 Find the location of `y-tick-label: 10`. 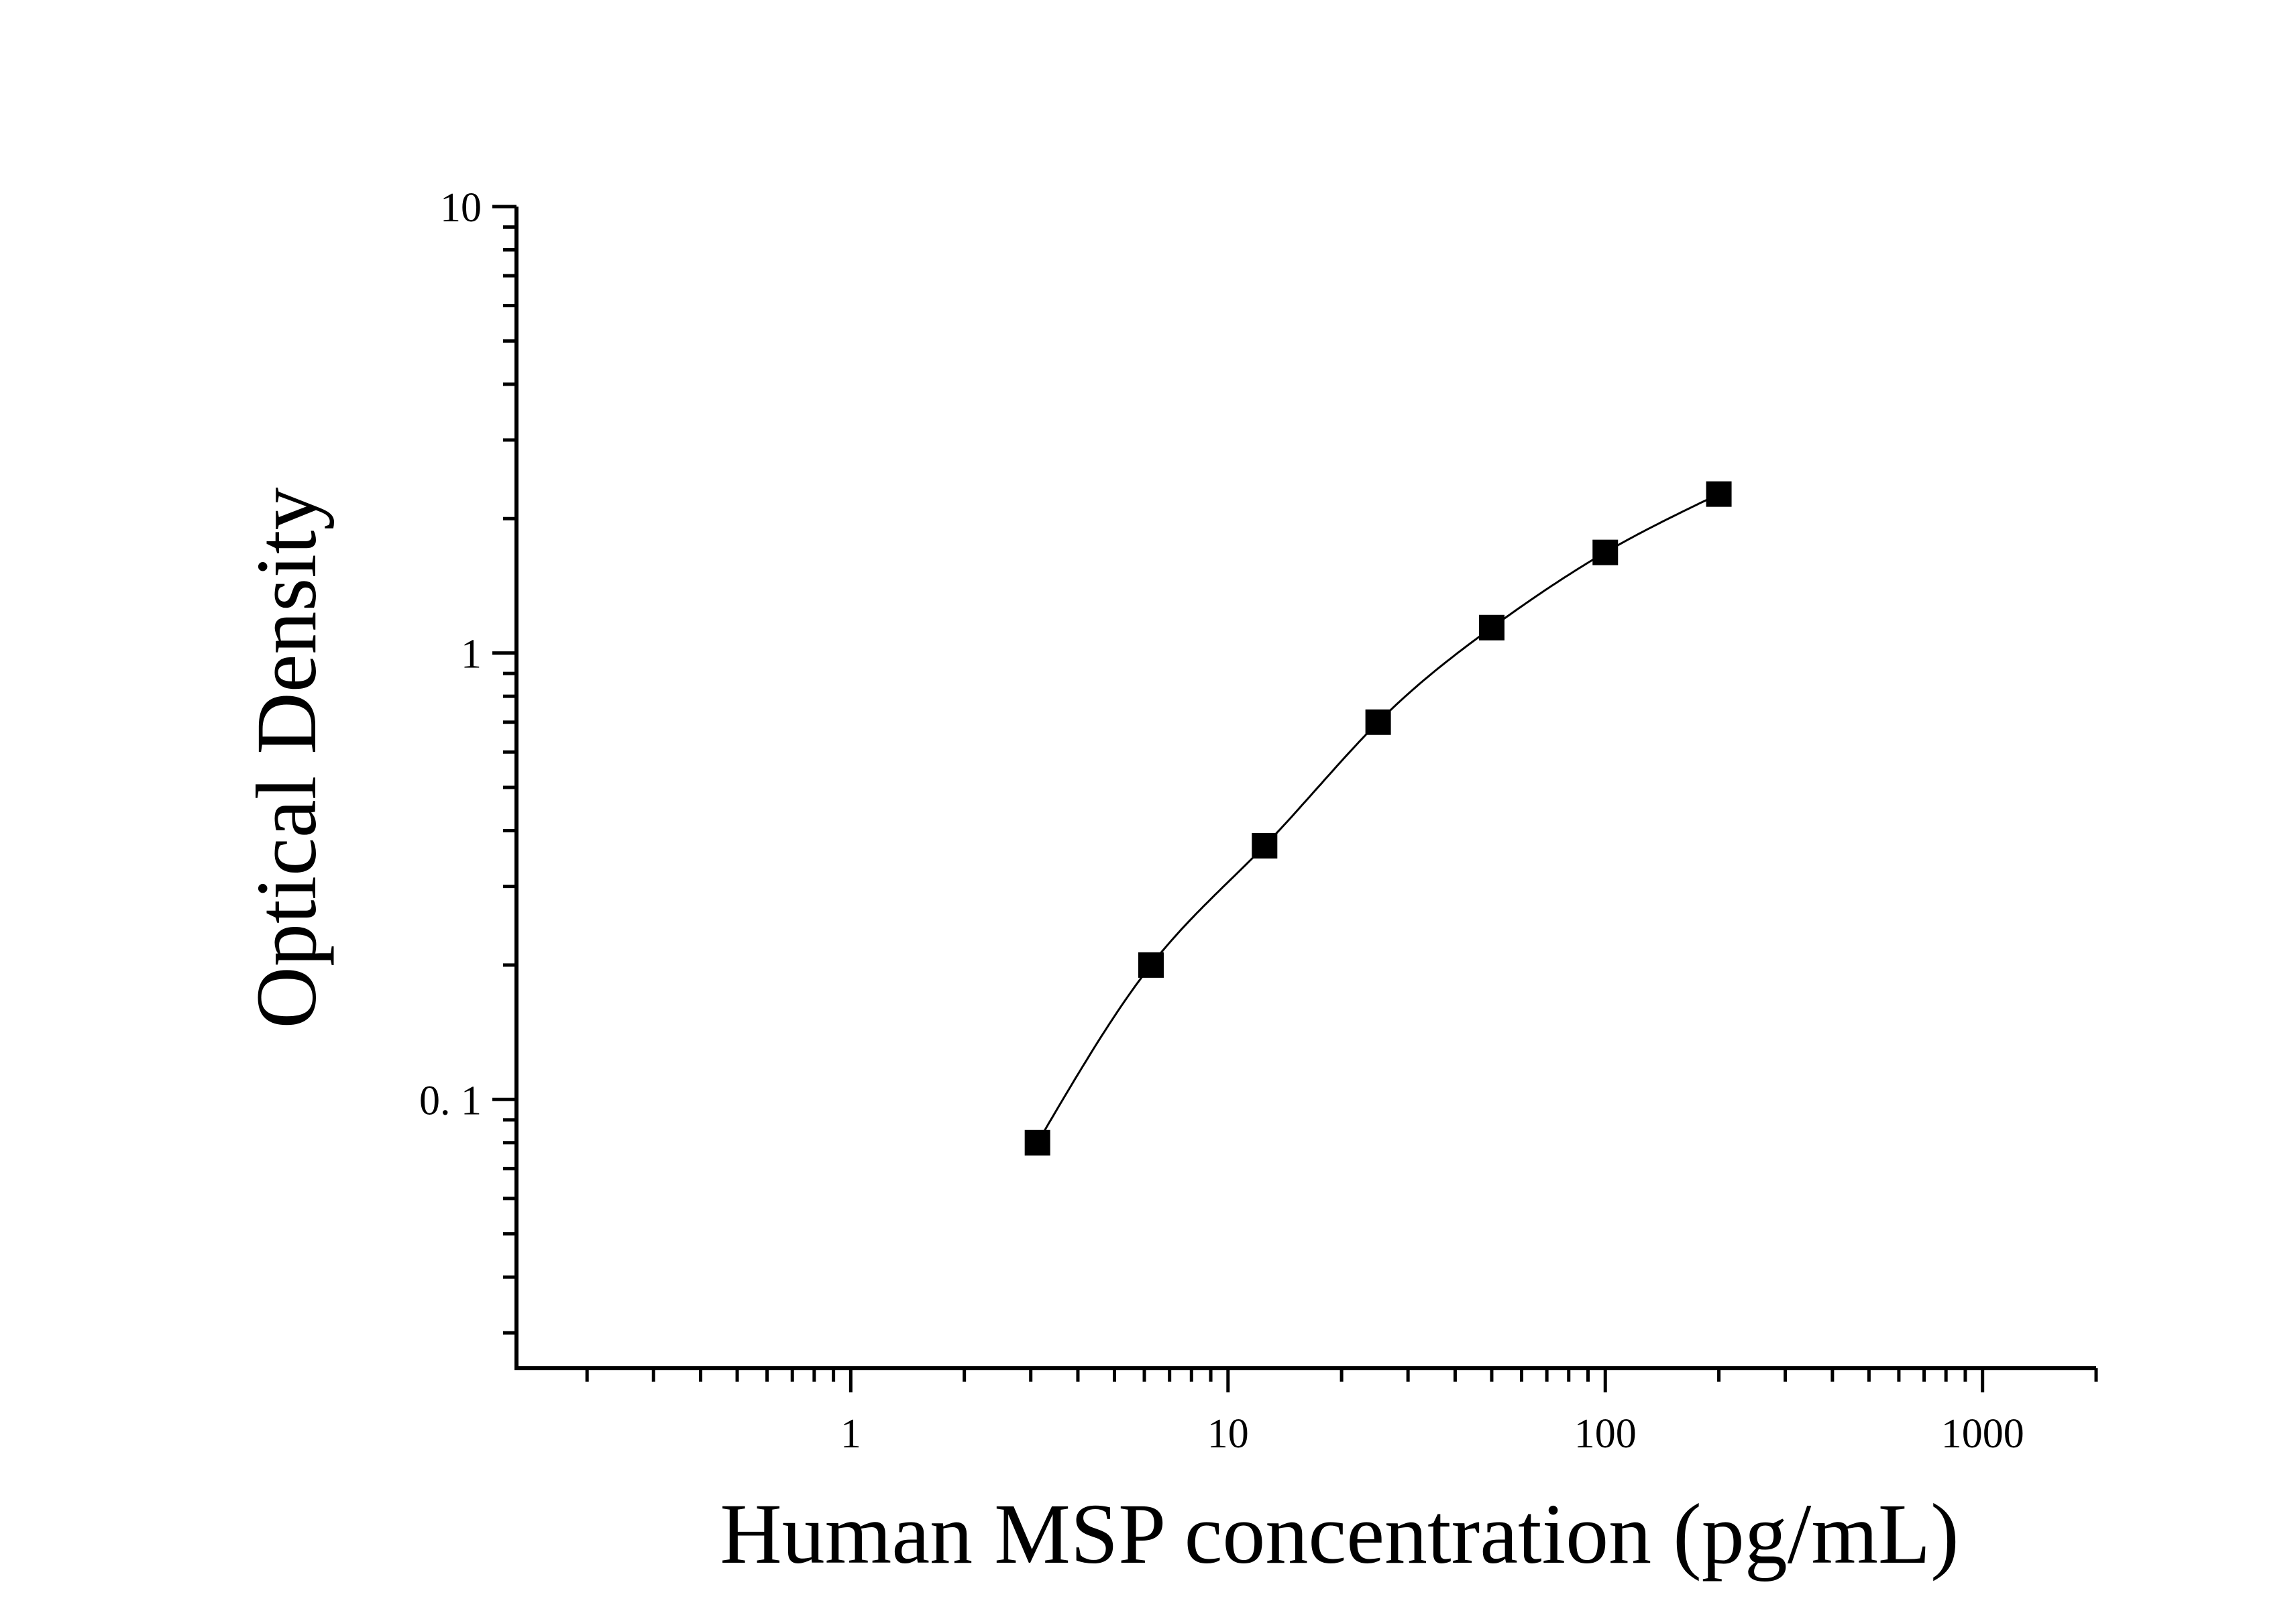

y-tick-label: 10 is located at coordinates (461, 208).